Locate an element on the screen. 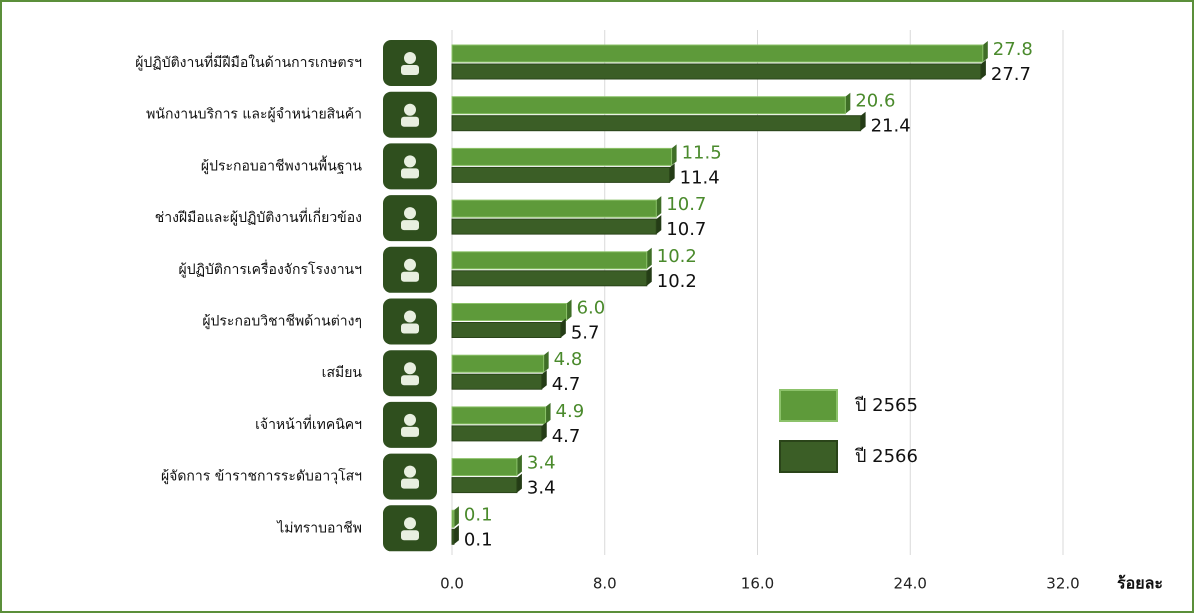  value-label: 5.7 is located at coordinates (585, 333).